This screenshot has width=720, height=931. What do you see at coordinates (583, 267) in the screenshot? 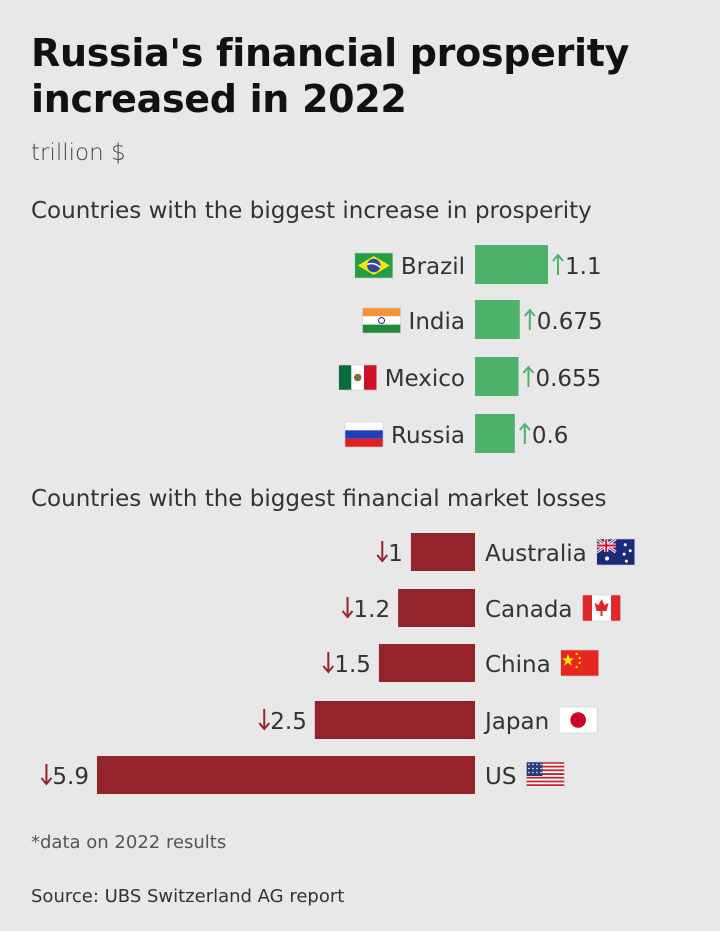
I see `increase-value-label: 1.1` at bounding box center [583, 267].